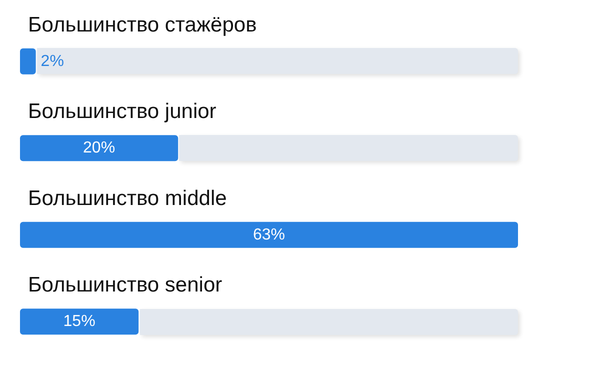  I want to click on data-label: 2%, so click(52, 61).